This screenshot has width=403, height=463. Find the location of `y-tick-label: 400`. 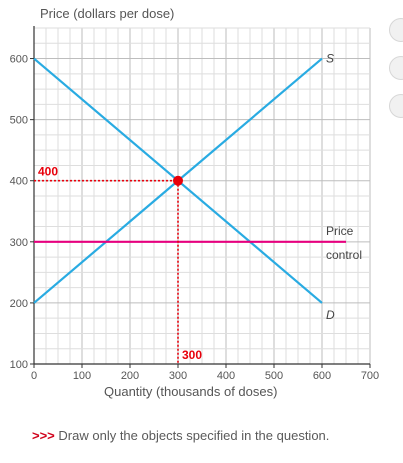

y-tick-label: 400 is located at coordinates (19, 182).